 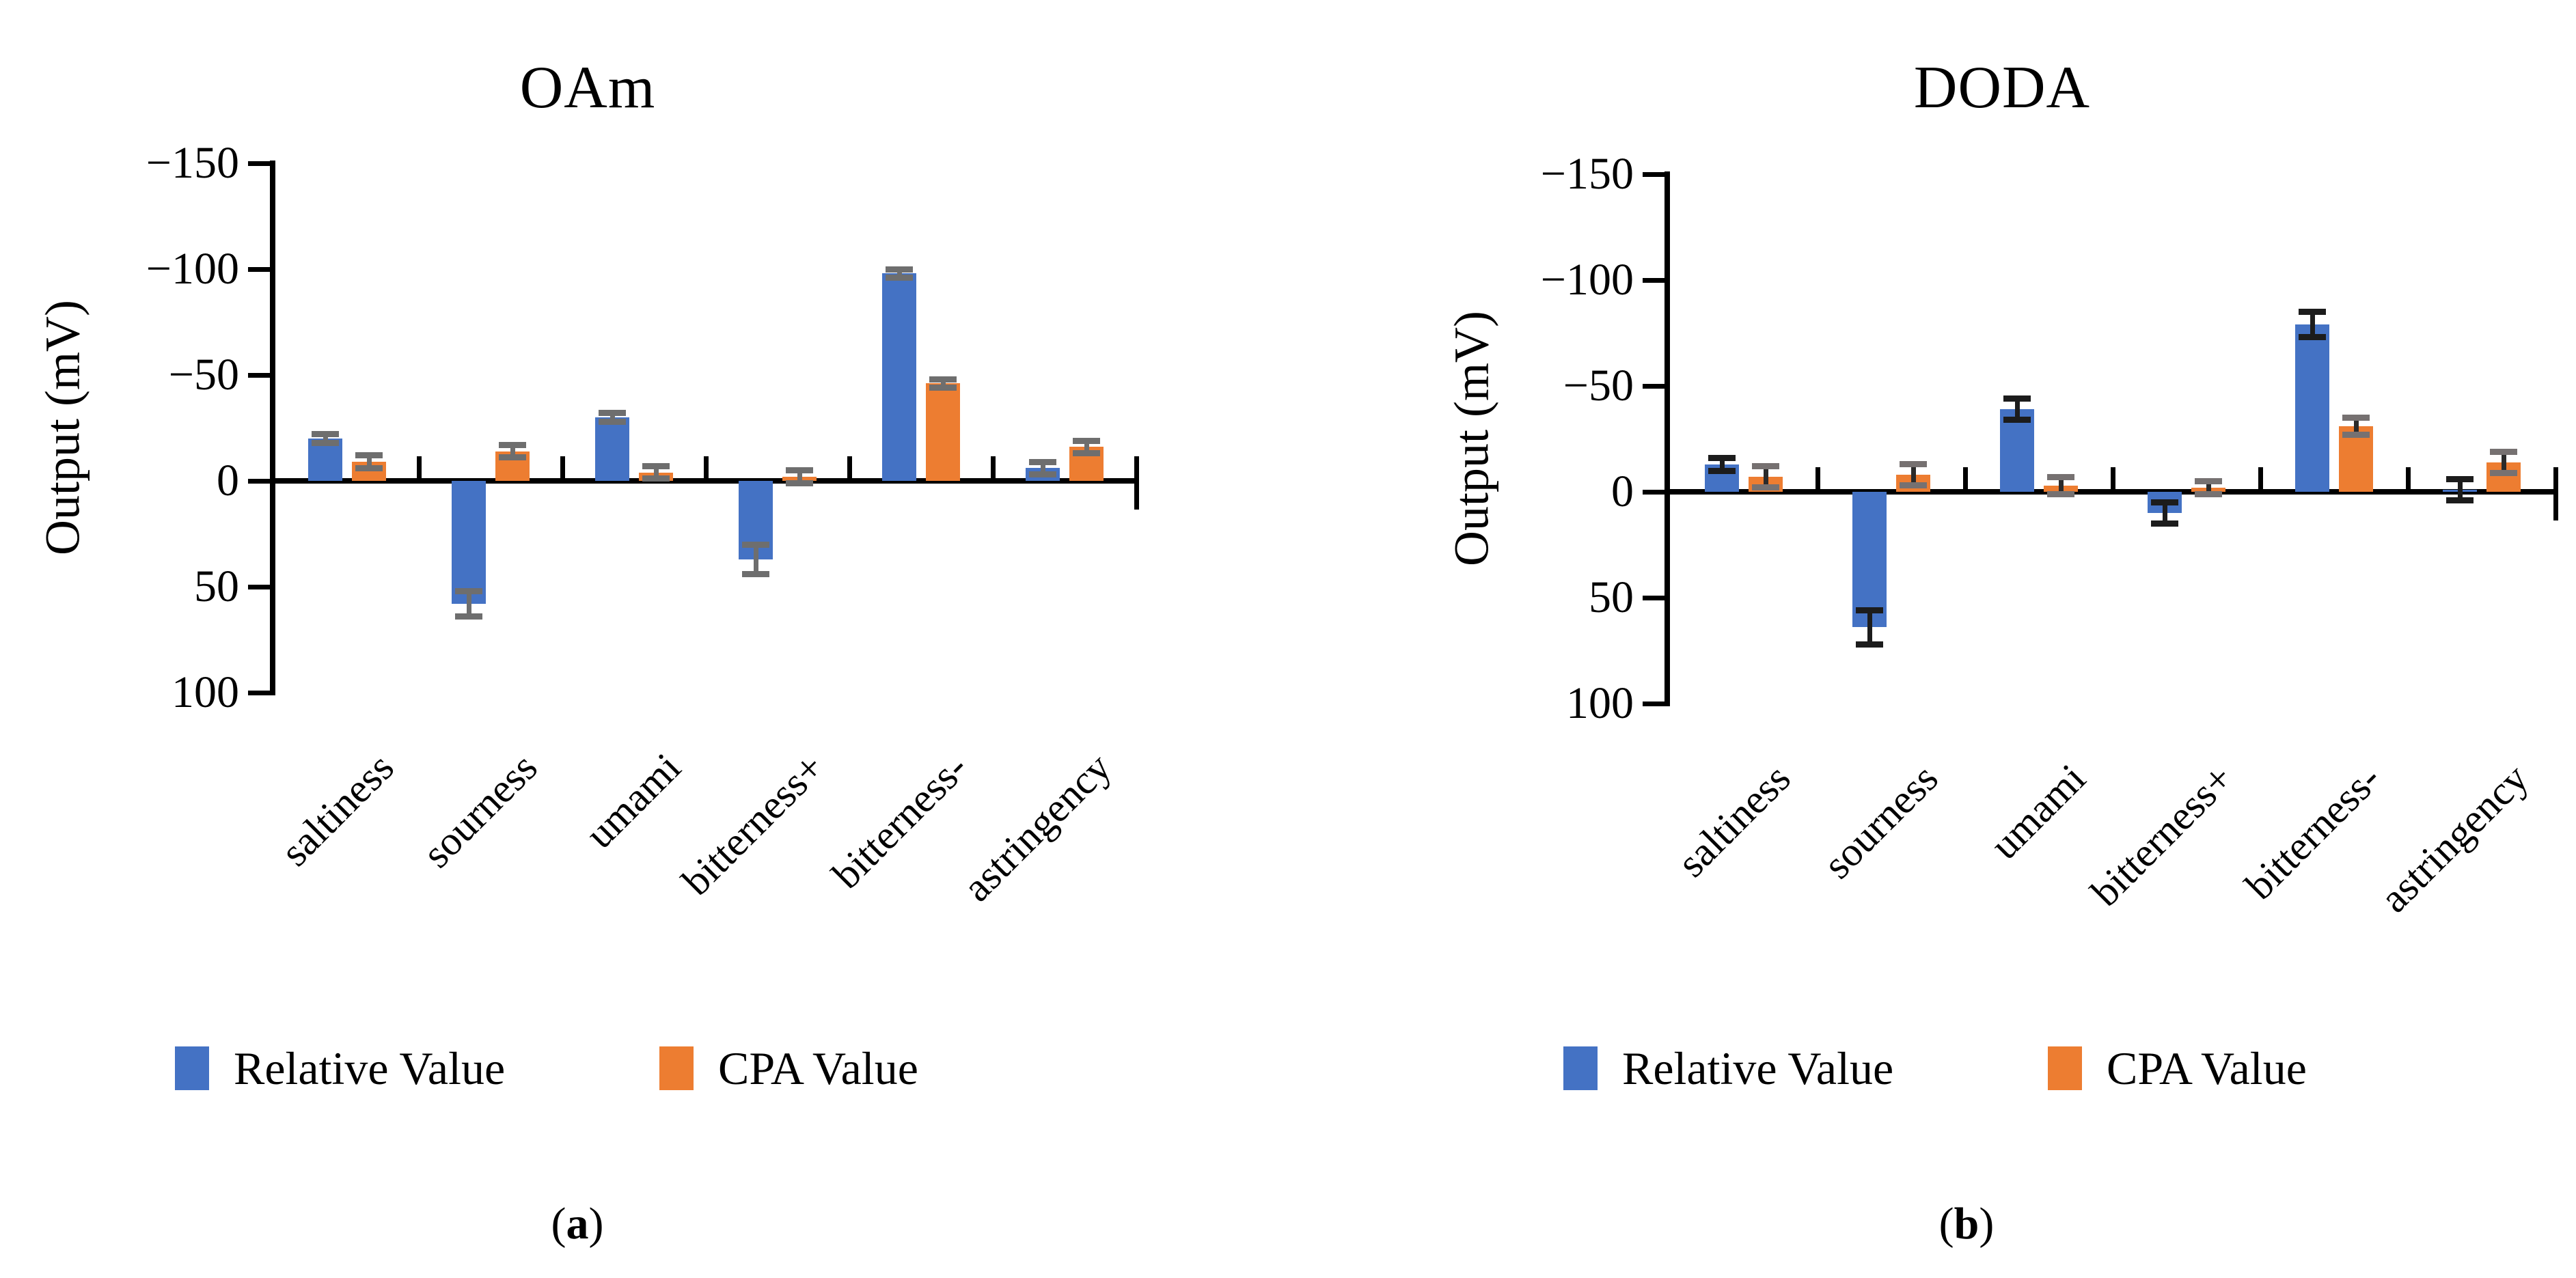 I want to click on bar-cpa-value-bitterness, so click(x=943, y=432).